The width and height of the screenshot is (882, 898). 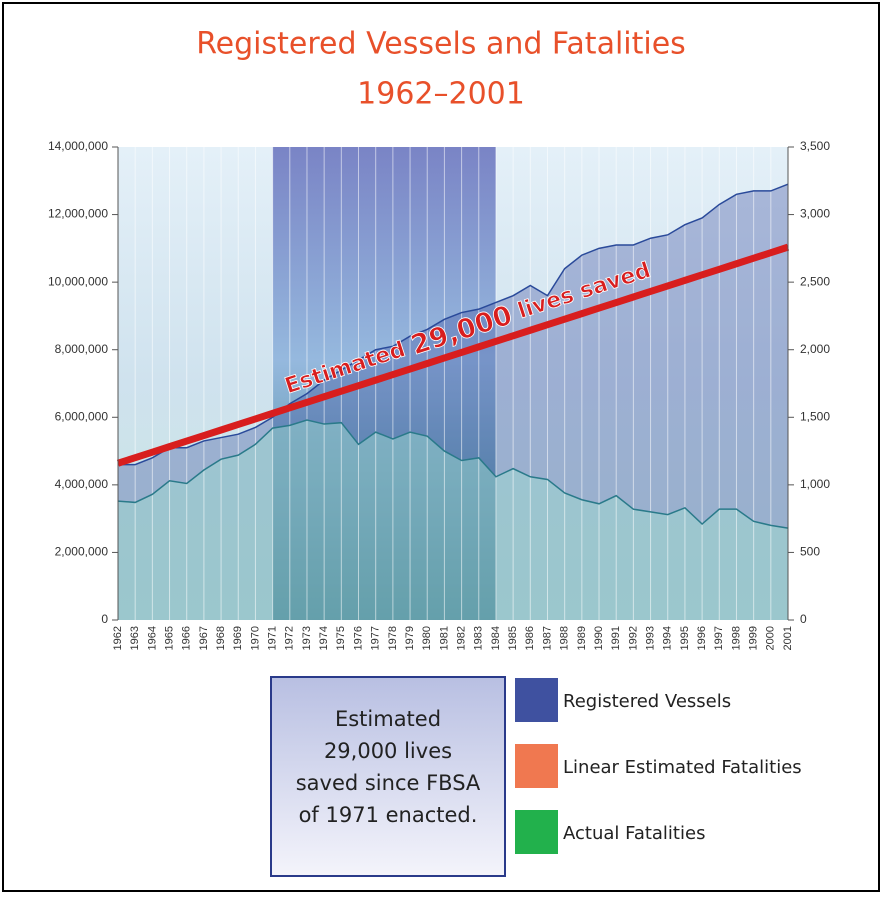 What do you see at coordinates (104, 619) in the screenshot?
I see `y-tick-label: 0` at bounding box center [104, 619].